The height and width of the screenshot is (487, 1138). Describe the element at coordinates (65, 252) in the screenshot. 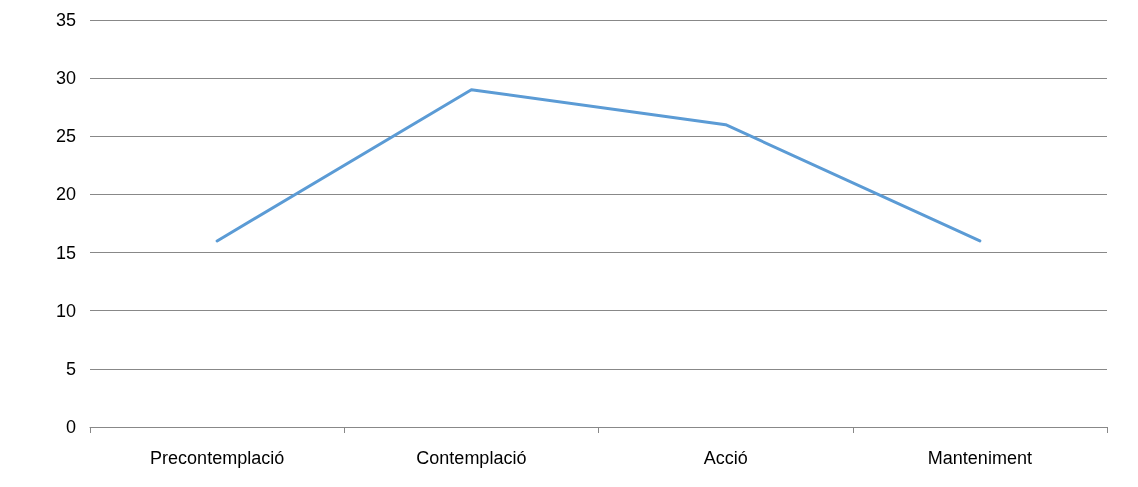

I see `y-tick-label: 15` at that location.